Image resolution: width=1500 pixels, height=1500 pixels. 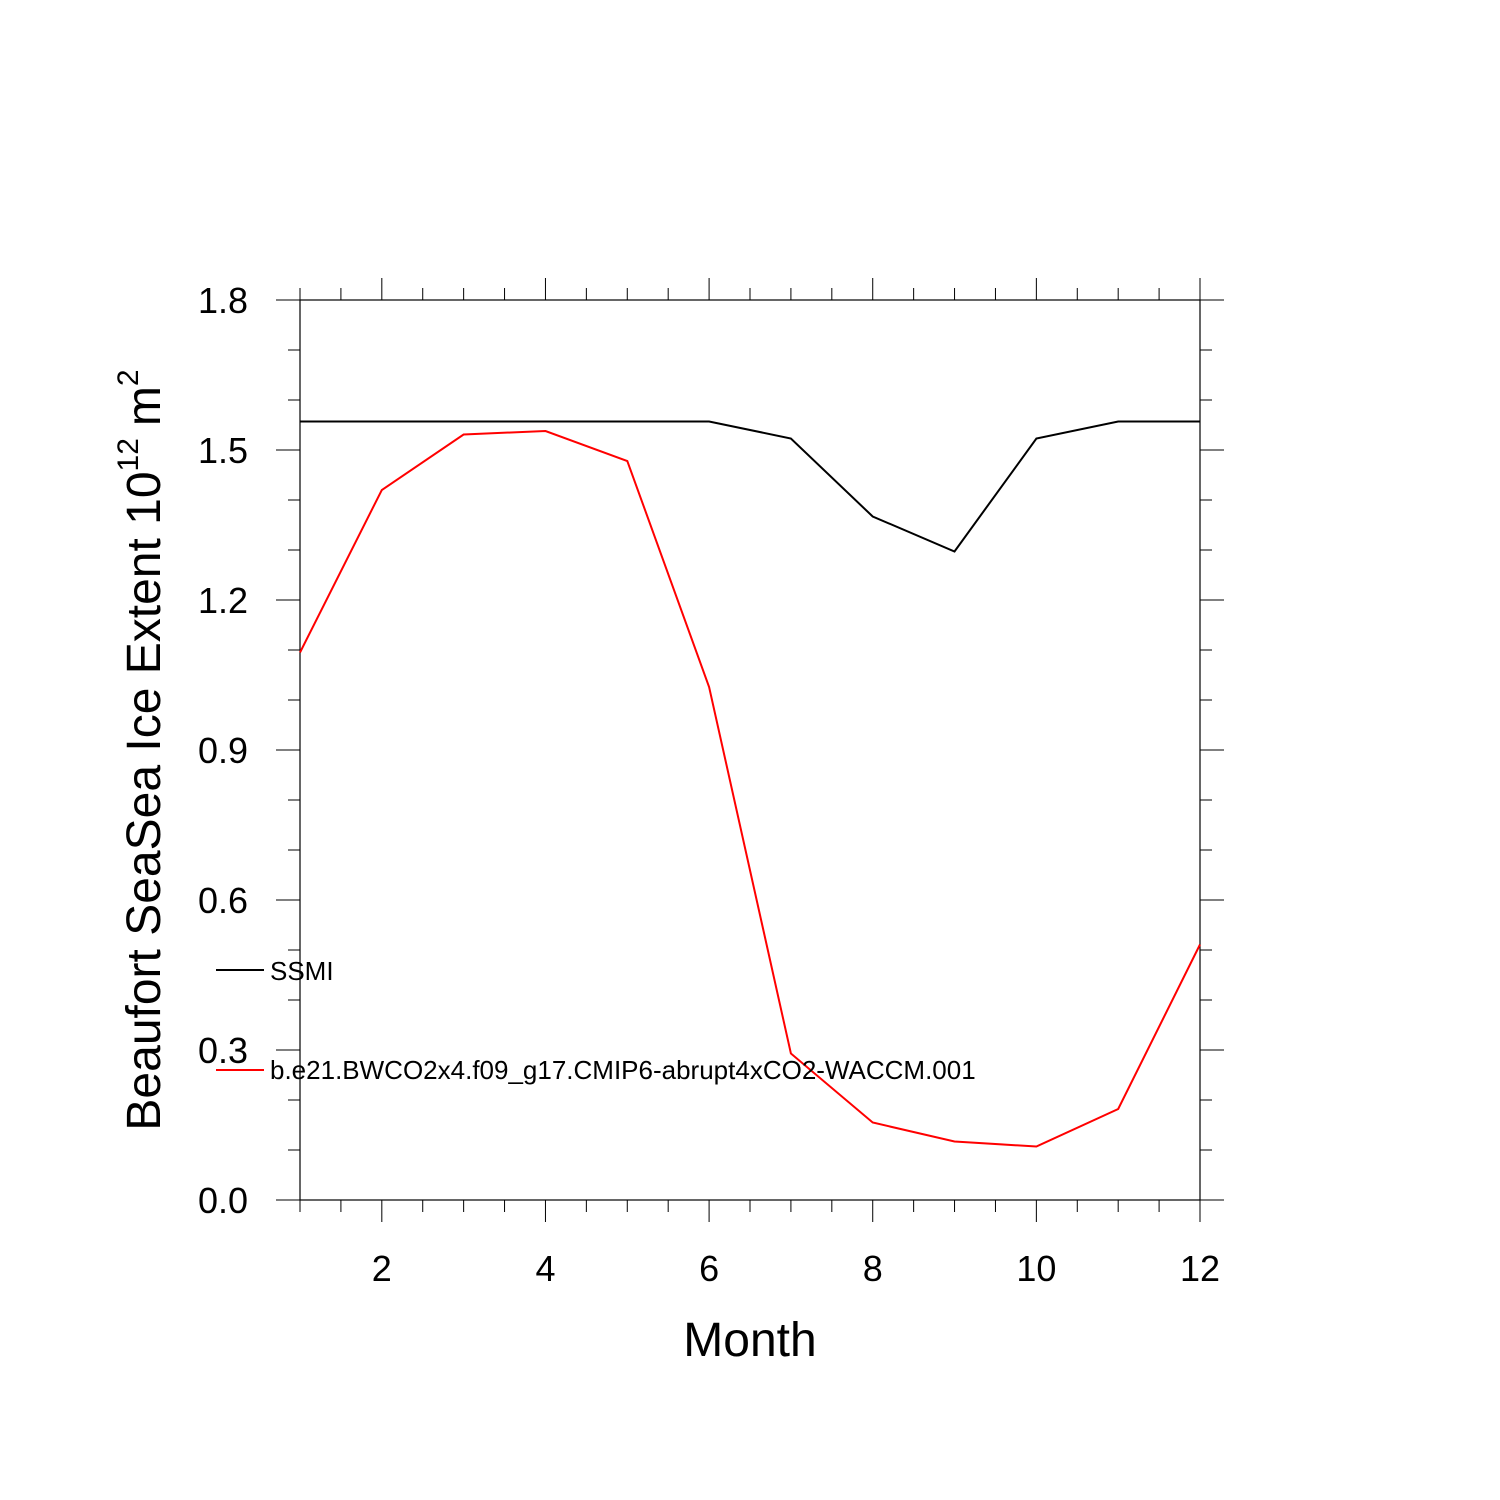 I want to click on y-tick-label: 0.3, so click(x=223, y=1050).